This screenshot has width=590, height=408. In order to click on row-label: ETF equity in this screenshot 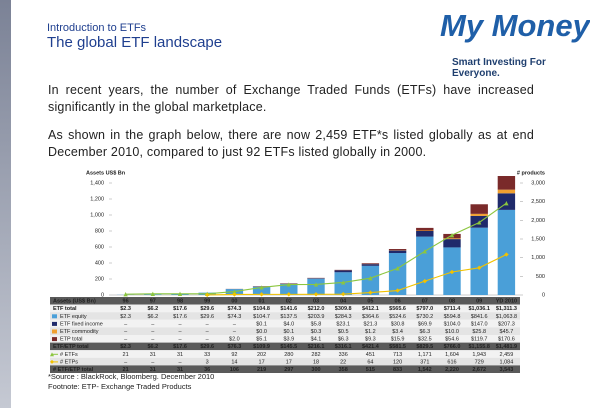, I will do `click(73, 317)`.